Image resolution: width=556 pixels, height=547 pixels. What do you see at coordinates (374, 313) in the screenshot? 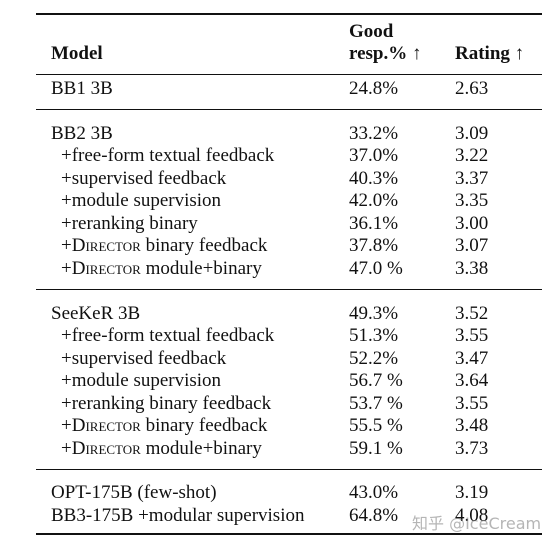
I see `good-resp-cell: 49.3%` at bounding box center [374, 313].